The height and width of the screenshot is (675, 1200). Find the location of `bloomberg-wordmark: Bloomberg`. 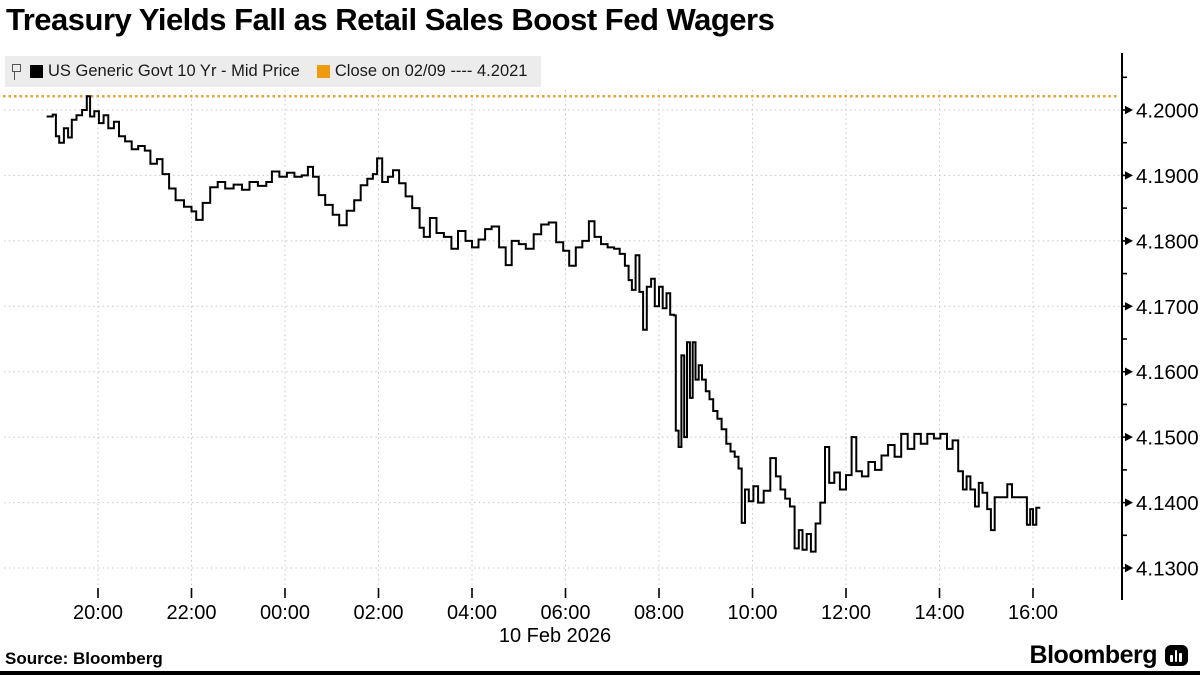

bloomberg-wordmark: Bloomberg is located at coordinates (1093, 655).